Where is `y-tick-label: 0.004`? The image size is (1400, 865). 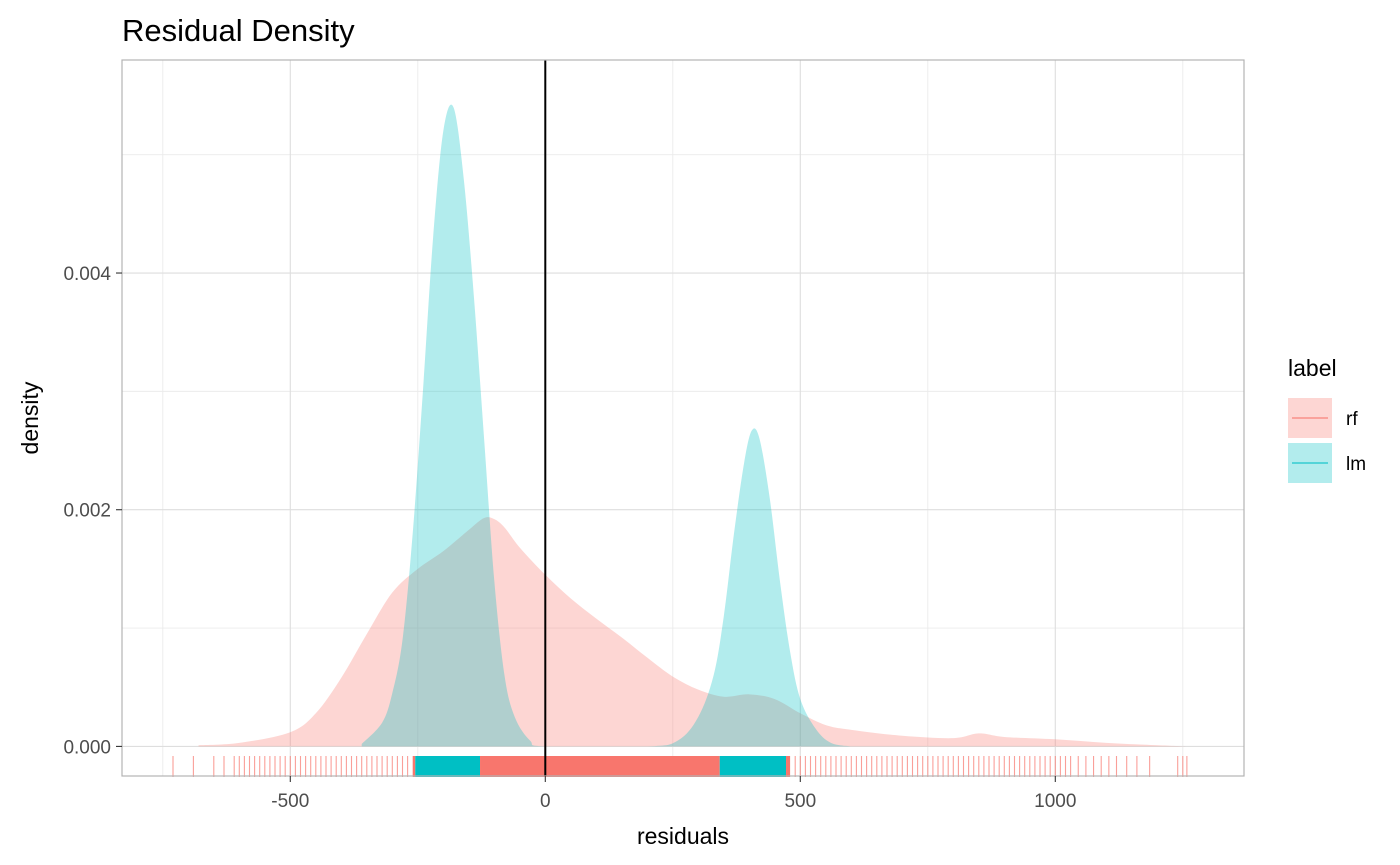 y-tick-label: 0.004 is located at coordinates (87, 274).